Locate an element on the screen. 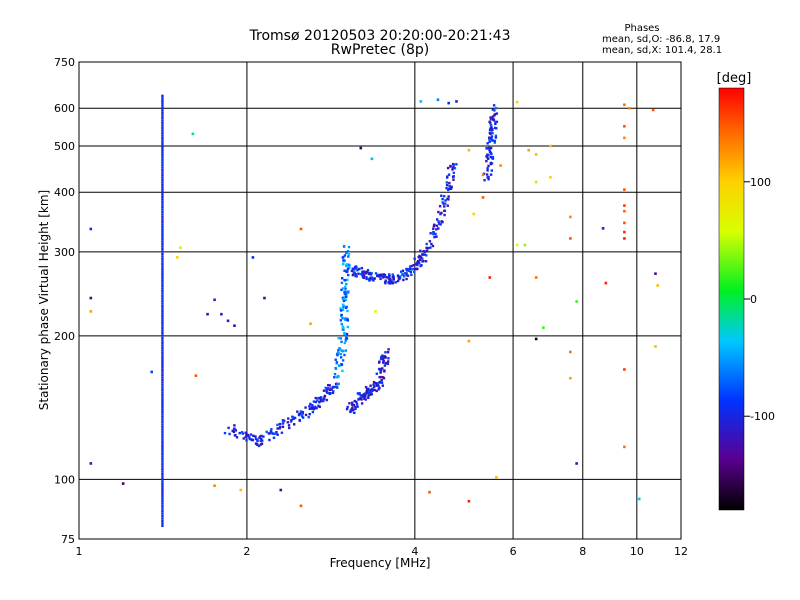  colorbar-tick-label: -100 is located at coordinates (762, 416).